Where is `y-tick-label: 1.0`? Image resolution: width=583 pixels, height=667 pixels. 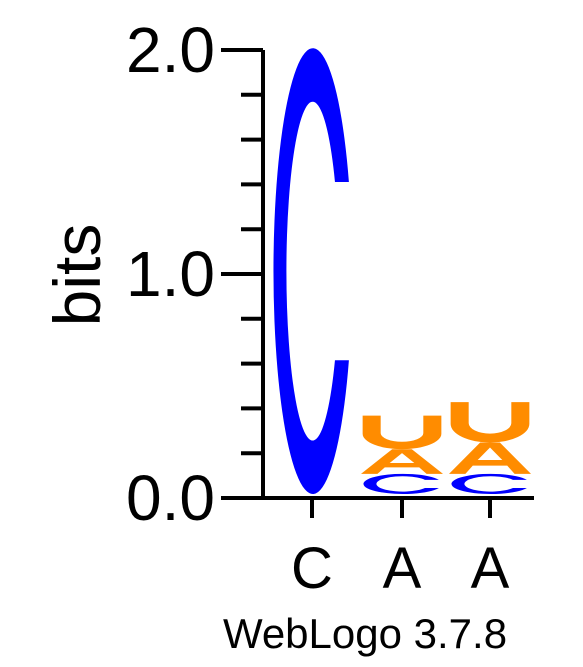
y-tick-label: 1.0 is located at coordinates (170, 274).